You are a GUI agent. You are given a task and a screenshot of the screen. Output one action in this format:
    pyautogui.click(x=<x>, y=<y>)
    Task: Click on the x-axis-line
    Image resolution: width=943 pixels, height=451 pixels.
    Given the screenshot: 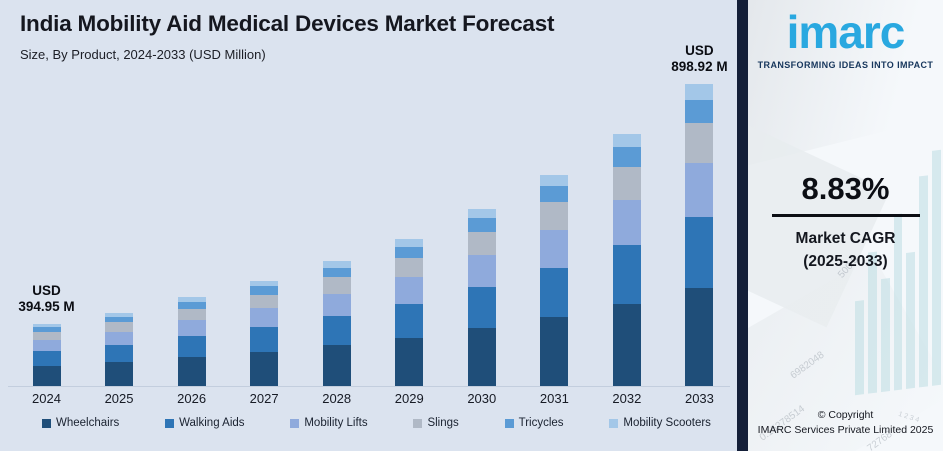 What is the action you would take?
    pyautogui.click(x=369, y=386)
    